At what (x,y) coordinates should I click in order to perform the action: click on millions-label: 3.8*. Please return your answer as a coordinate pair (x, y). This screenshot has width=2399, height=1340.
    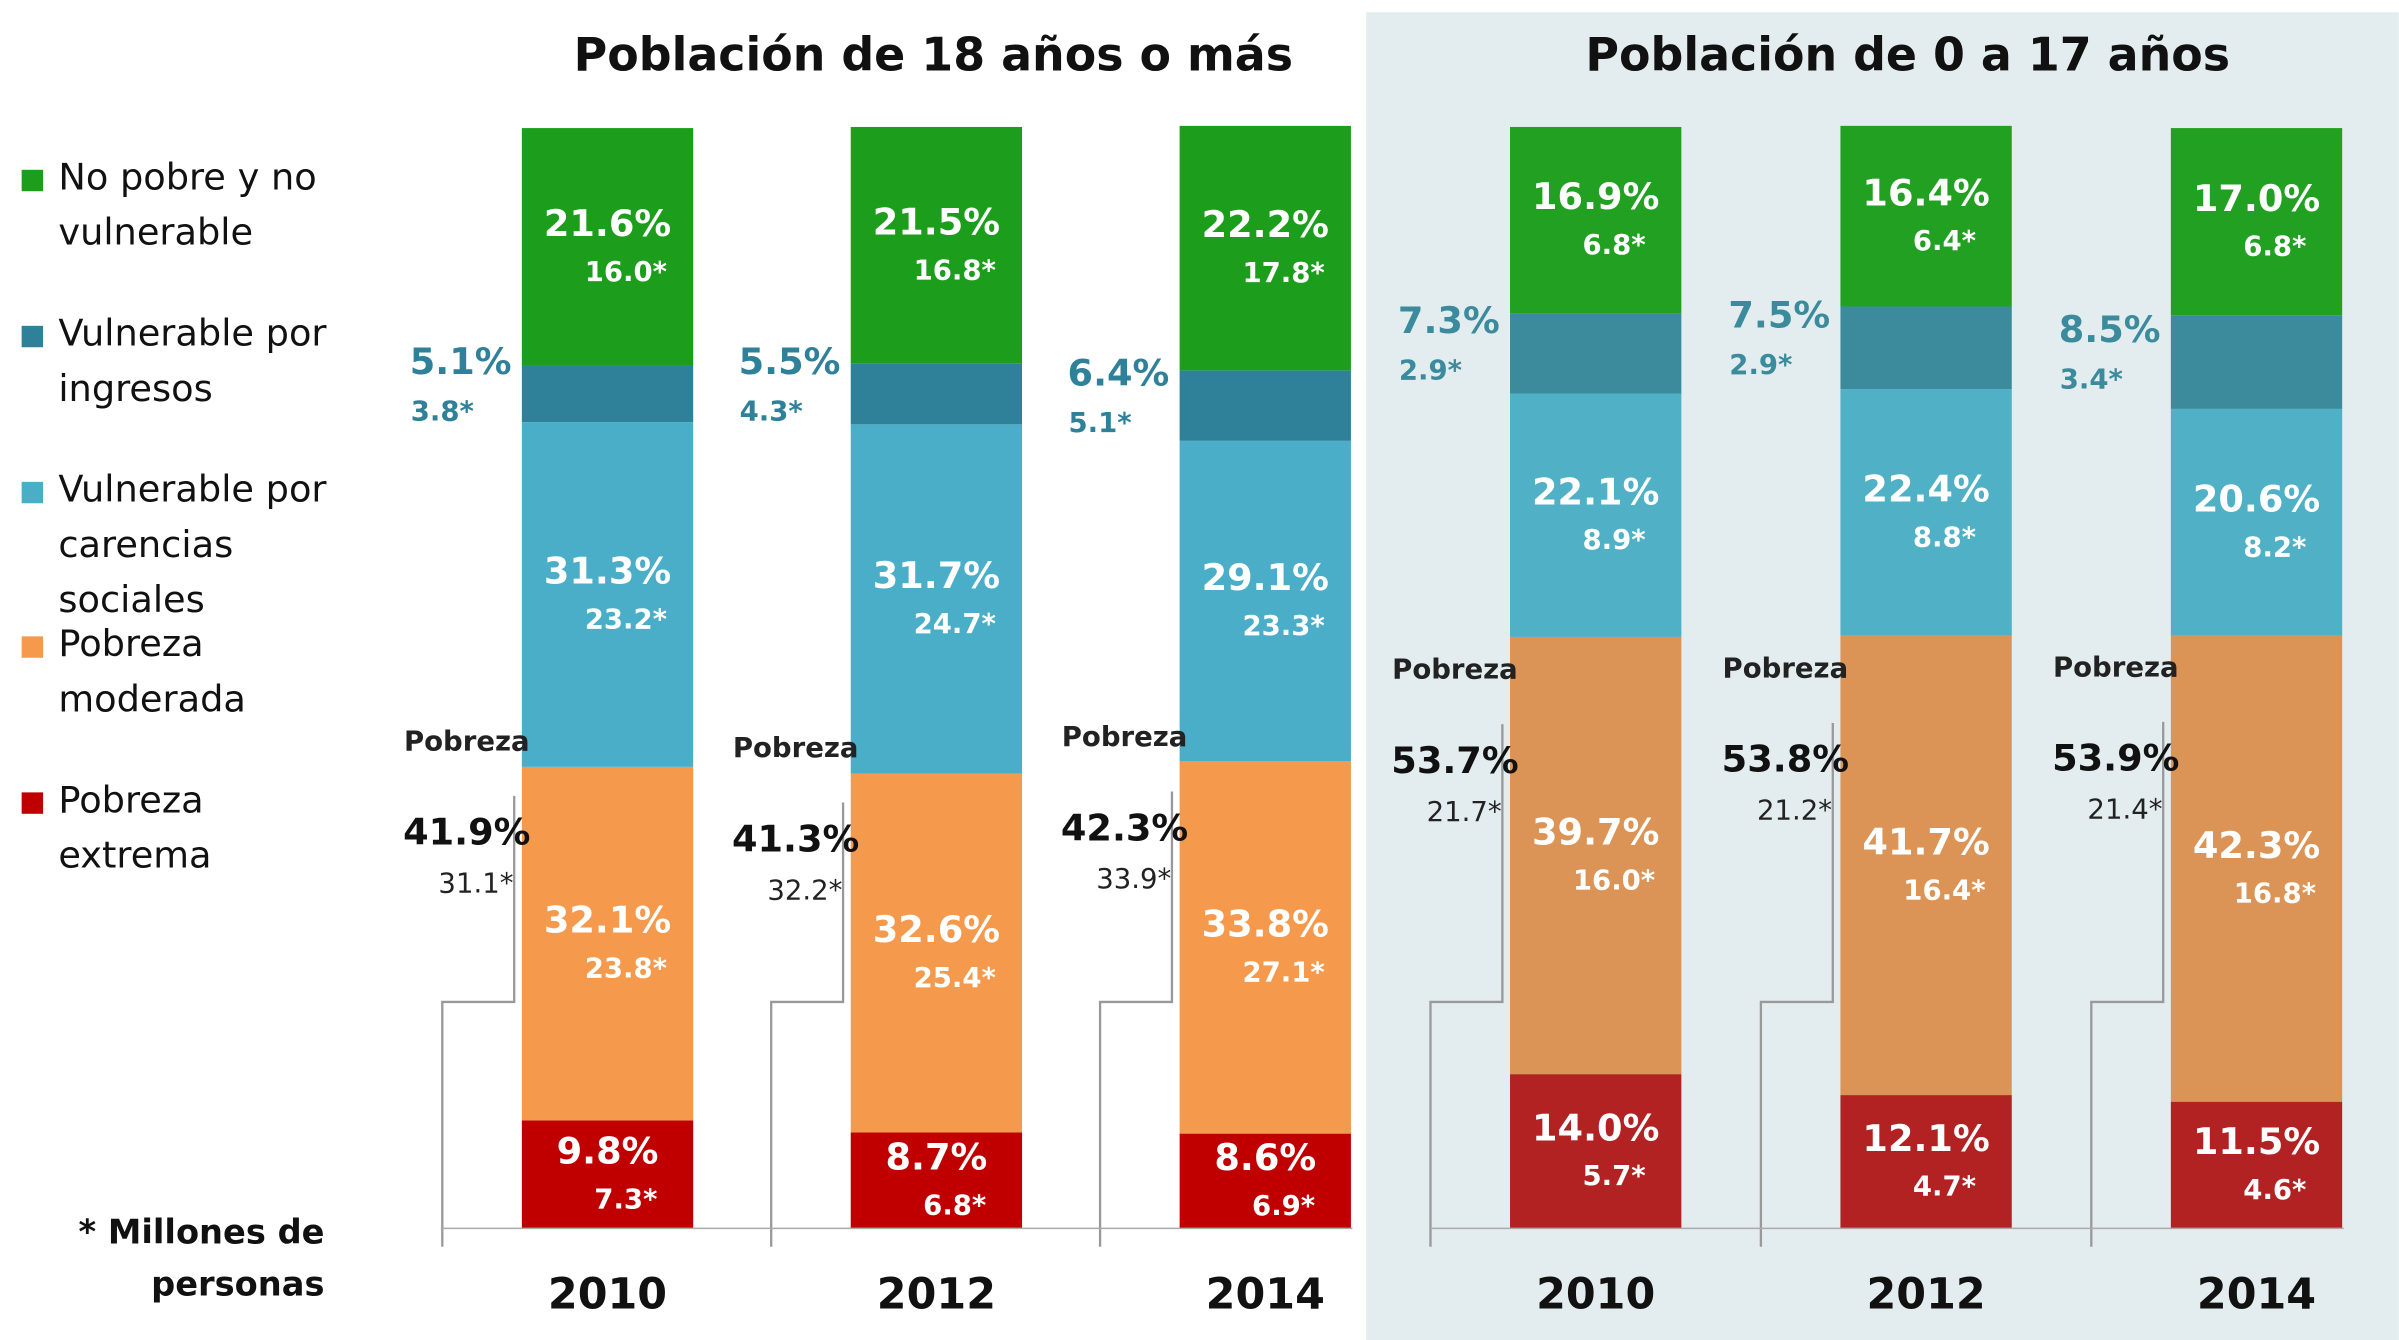
    Looking at the image, I should click on (442, 411).